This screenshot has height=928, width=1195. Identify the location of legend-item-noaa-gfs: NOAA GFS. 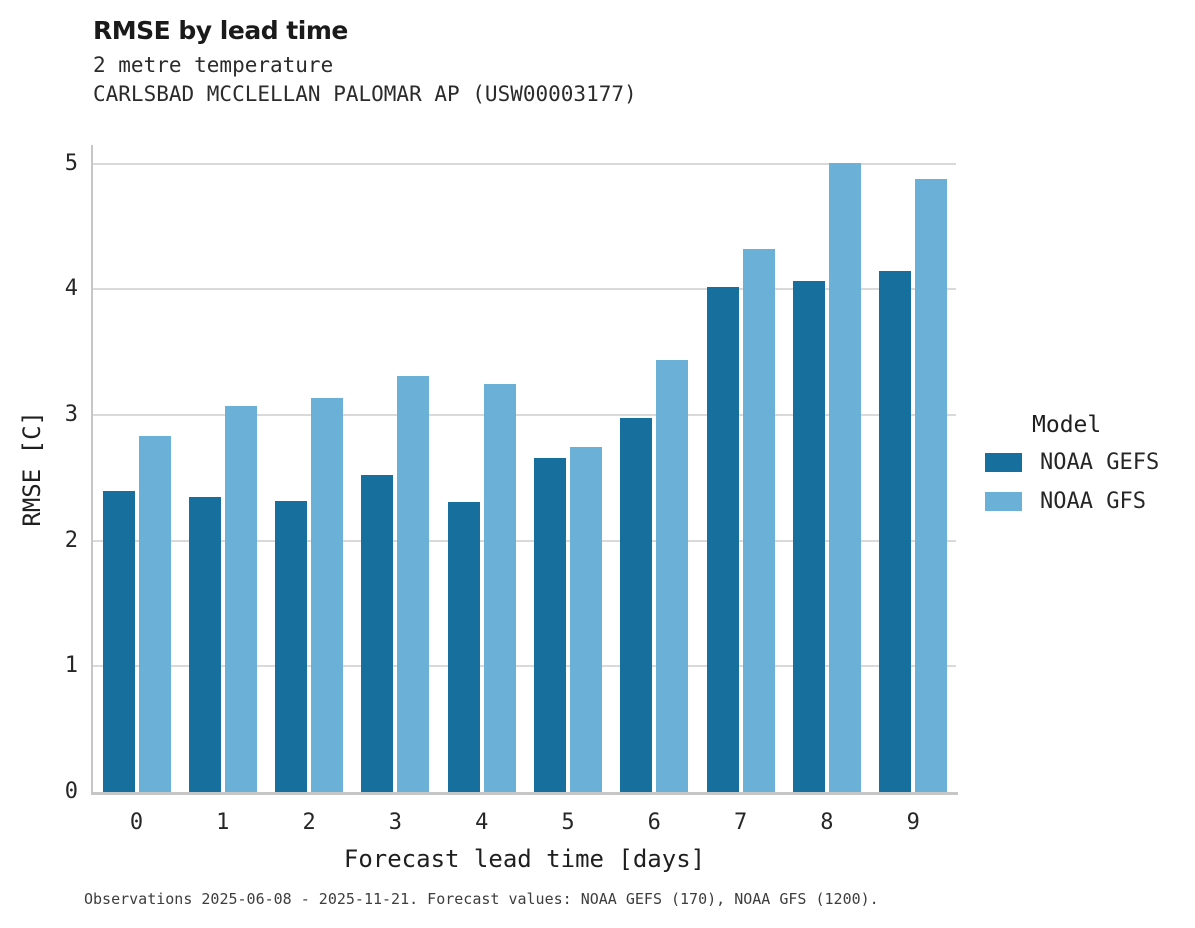
(1090, 501).